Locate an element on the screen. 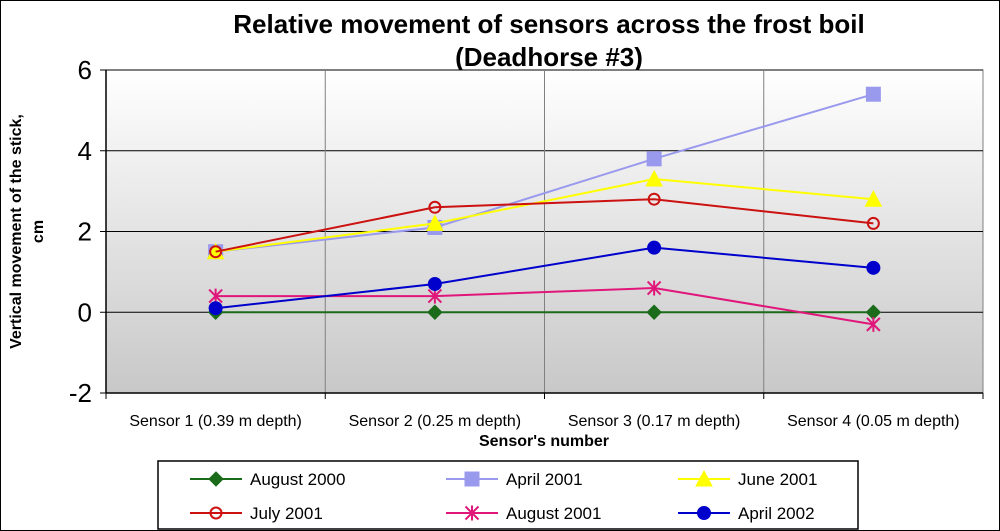 The height and width of the screenshot is (531, 1000). y-axis-label-line: Vertical movement of the stick, is located at coordinates (16, 231).